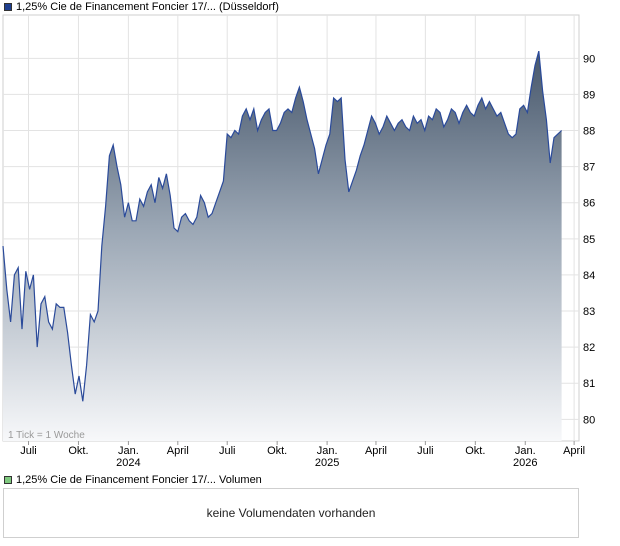 The height and width of the screenshot is (546, 620). Describe the element at coordinates (8, 480) in the screenshot. I see `legend-volume-swatch` at that location.